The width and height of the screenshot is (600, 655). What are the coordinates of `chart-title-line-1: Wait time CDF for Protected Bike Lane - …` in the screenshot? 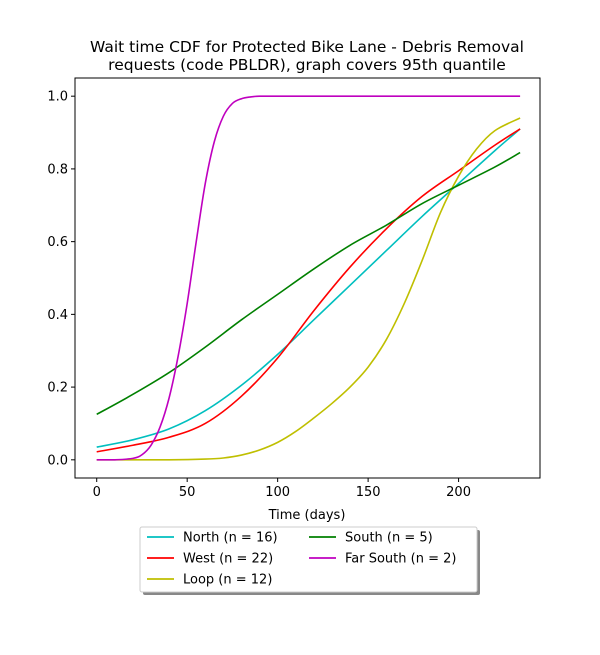 It's located at (307, 47).